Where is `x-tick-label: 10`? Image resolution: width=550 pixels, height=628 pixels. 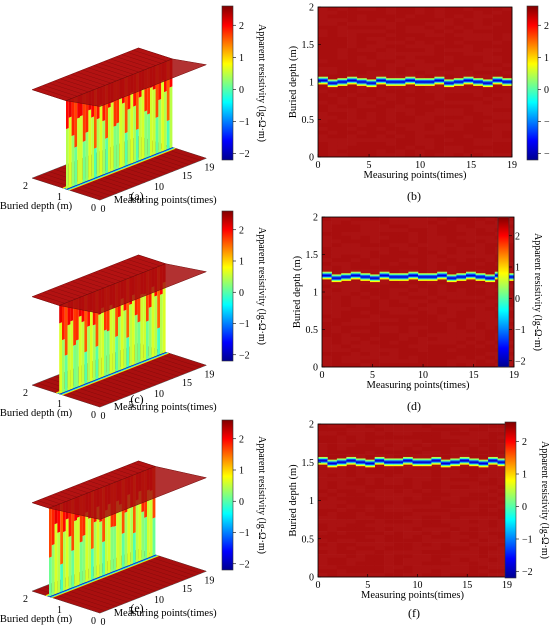
x-tick-label: 10 is located at coordinates (420, 165).